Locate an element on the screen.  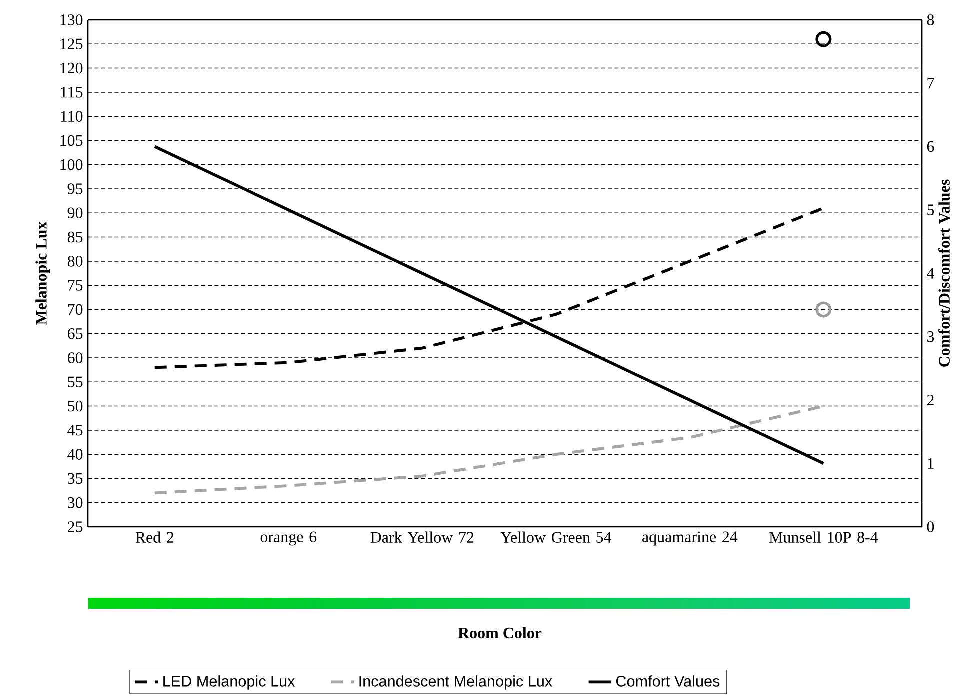
y2-tick-label: 7 is located at coordinates (931, 83).